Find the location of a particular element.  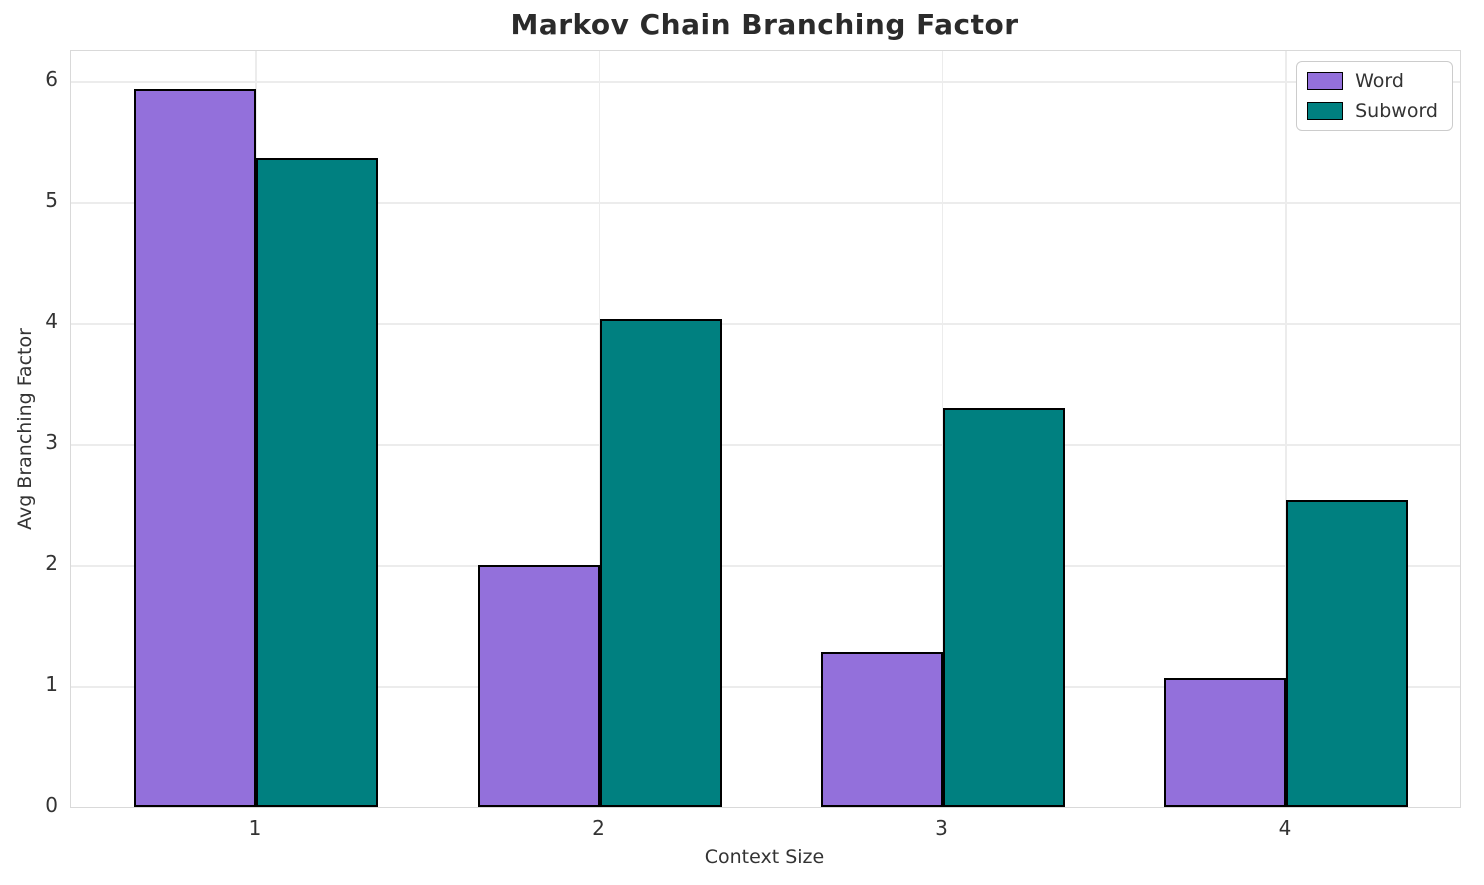

legend-item-word: Word is located at coordinates (1372, 81).